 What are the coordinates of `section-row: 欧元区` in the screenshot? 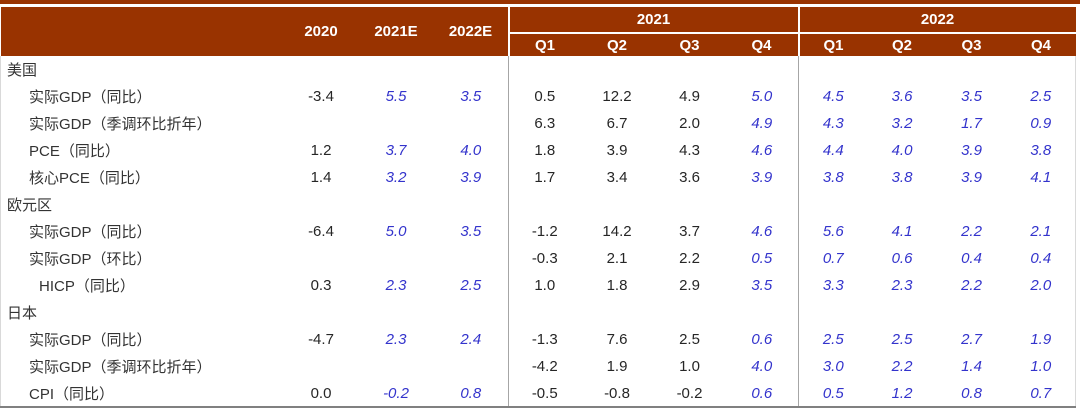 It's located at (538, 204).